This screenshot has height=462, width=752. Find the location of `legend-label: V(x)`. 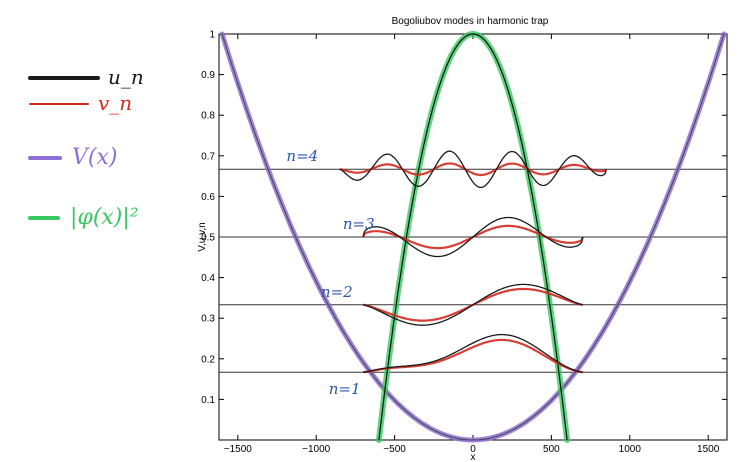

legend-label: V(x) is located at coordinates (94, 157).